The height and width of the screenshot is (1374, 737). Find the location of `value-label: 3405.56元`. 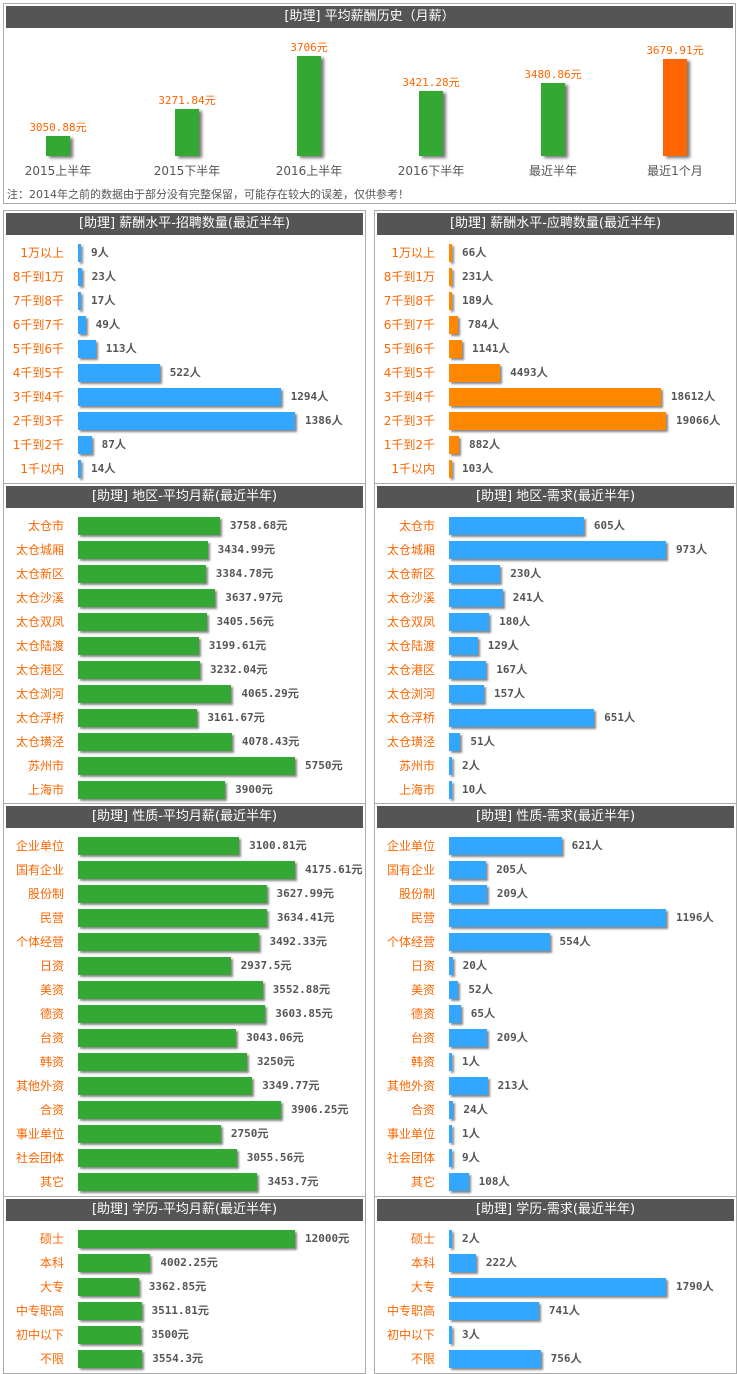

value-label: 3405.56元 is located at coordinates (245, 621).